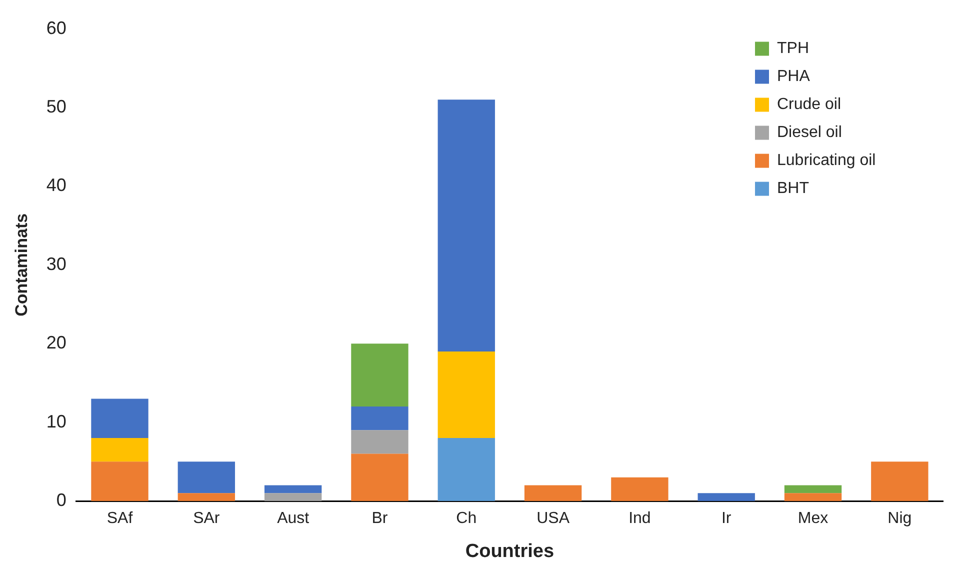 This screenshot has width=961, height=575. Describe the element at coordinates (793, 189) in the screenshot. I see `legend-label: BHT` at that location.